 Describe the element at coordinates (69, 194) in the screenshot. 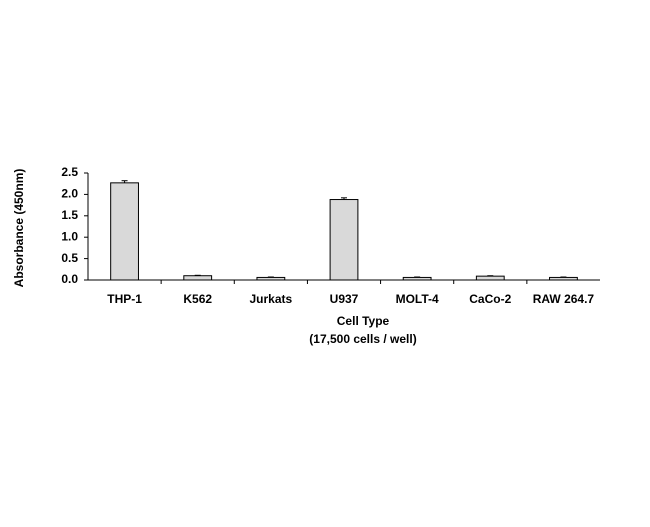

I see `y-tick-label: 2.0` at that location.